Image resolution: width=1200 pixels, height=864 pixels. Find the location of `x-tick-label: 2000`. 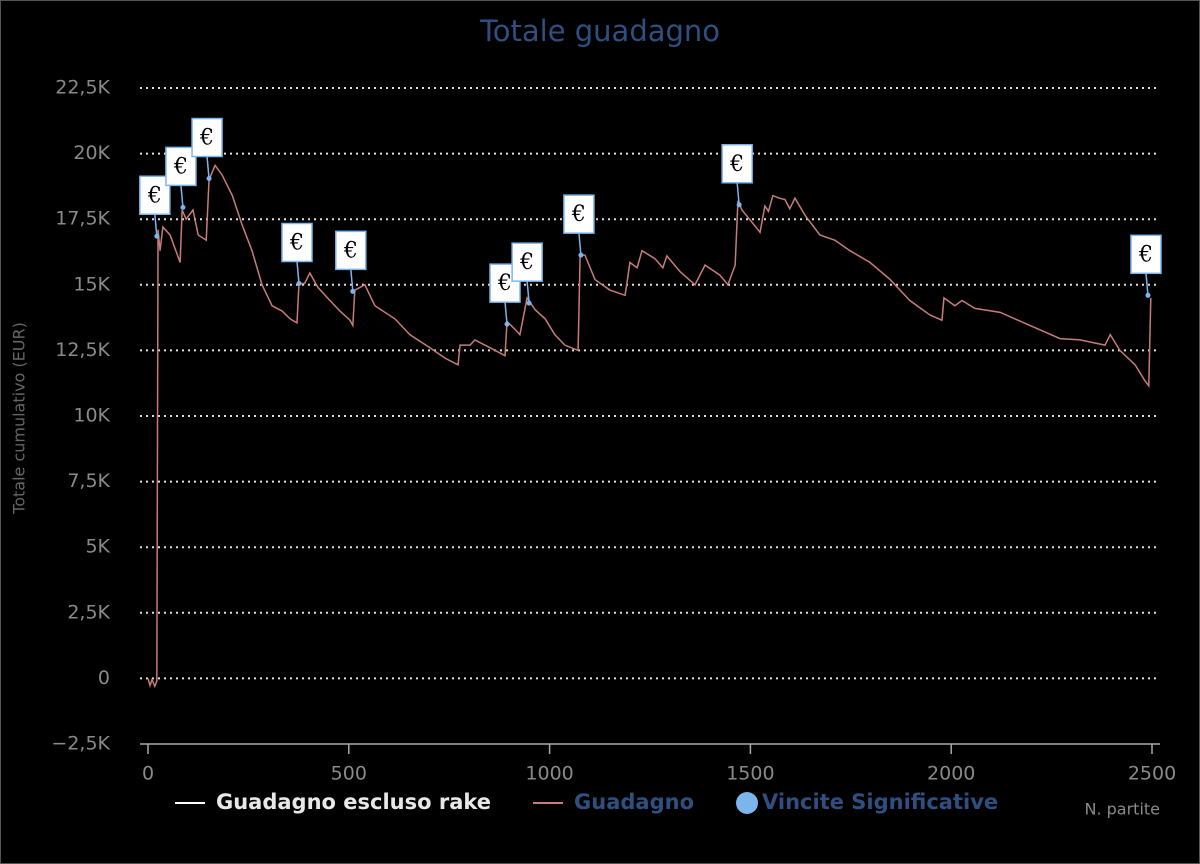

x-tick-label: 2000 is located at coordinates (951, 774).